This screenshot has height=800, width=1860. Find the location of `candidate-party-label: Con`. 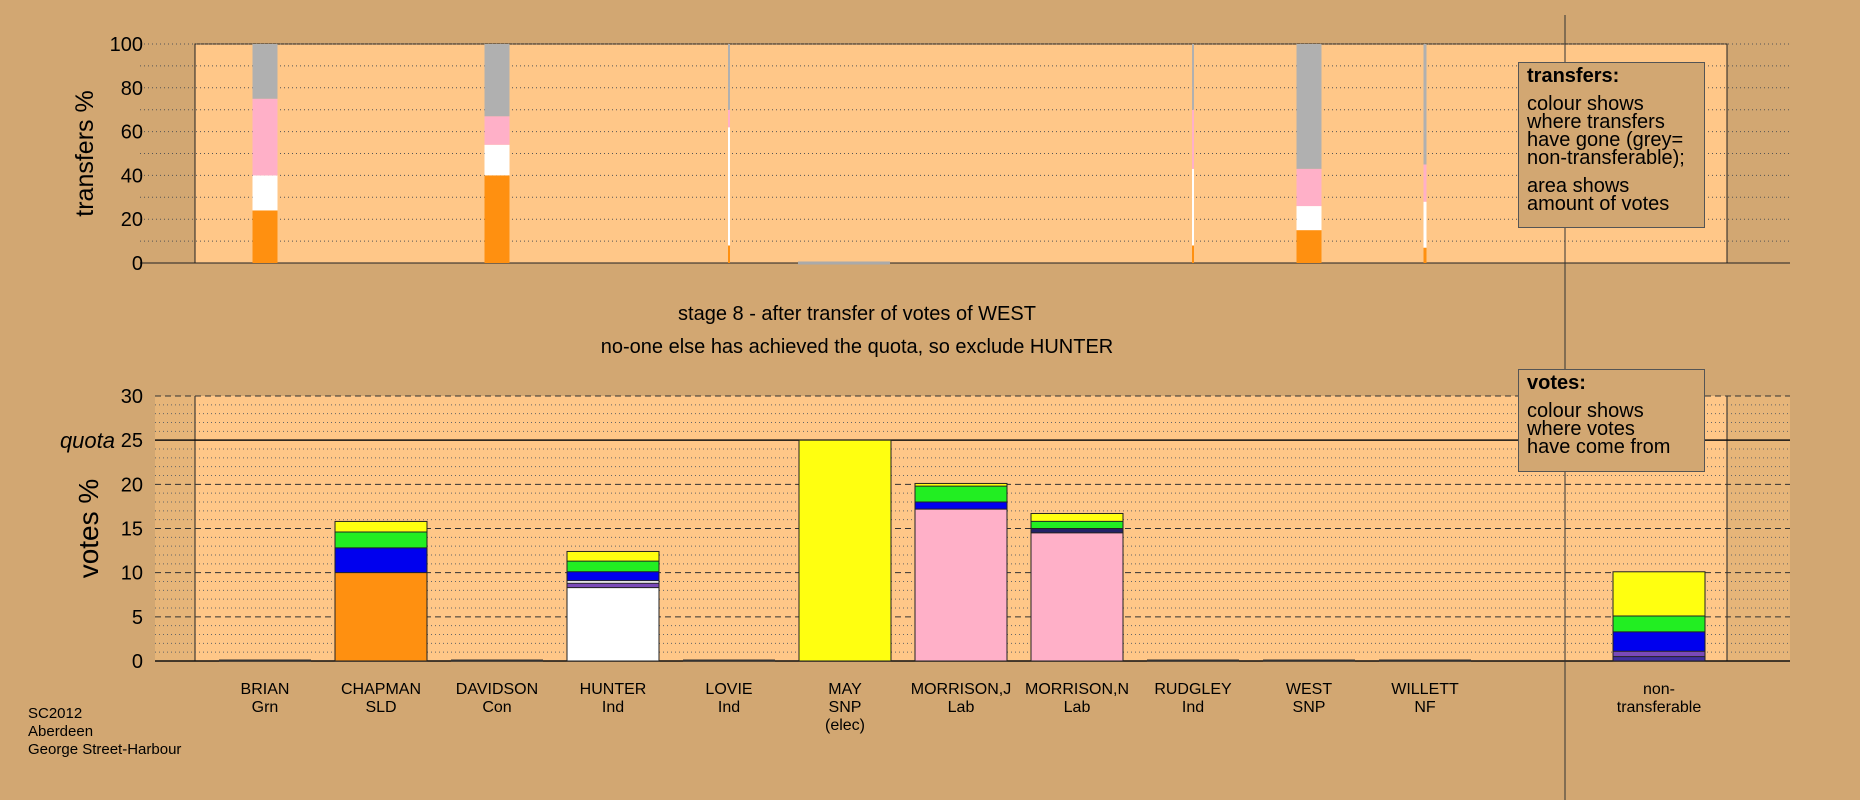

candidate-party-label: Con is located at coordinates (496, 707).